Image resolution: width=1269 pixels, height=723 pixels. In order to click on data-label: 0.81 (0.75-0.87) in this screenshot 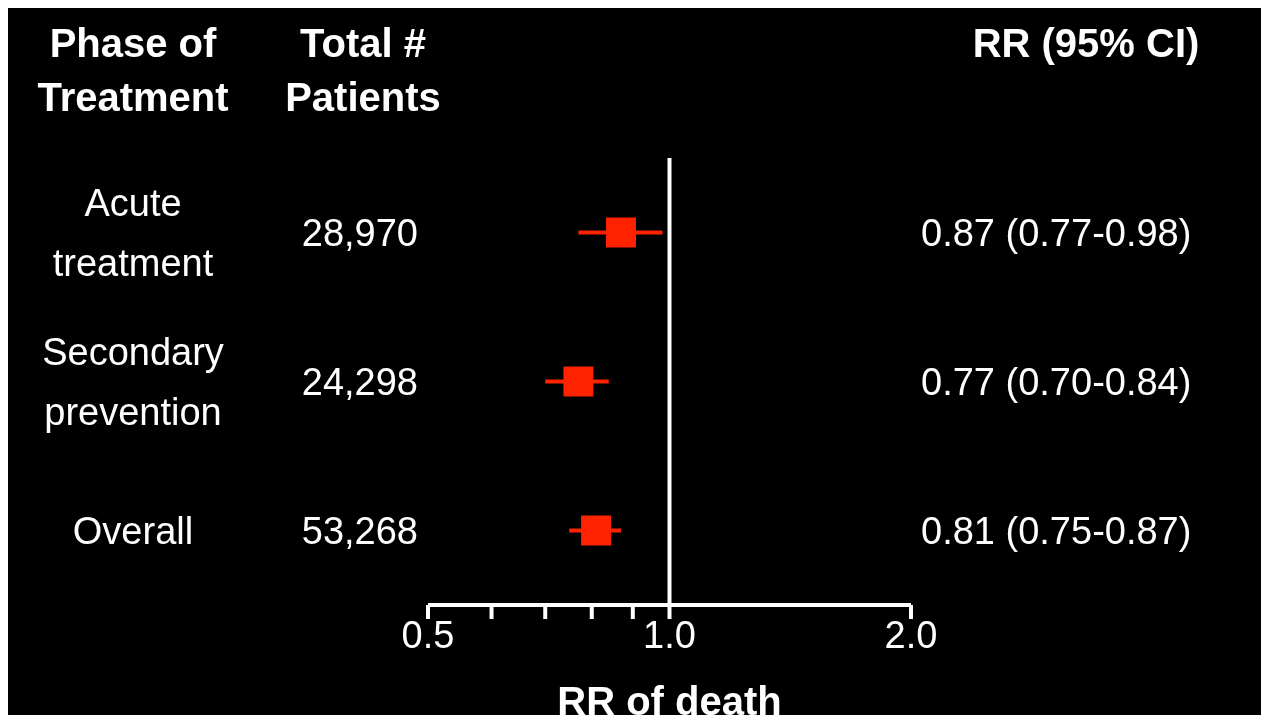, I will do `click(1056, 530)`.